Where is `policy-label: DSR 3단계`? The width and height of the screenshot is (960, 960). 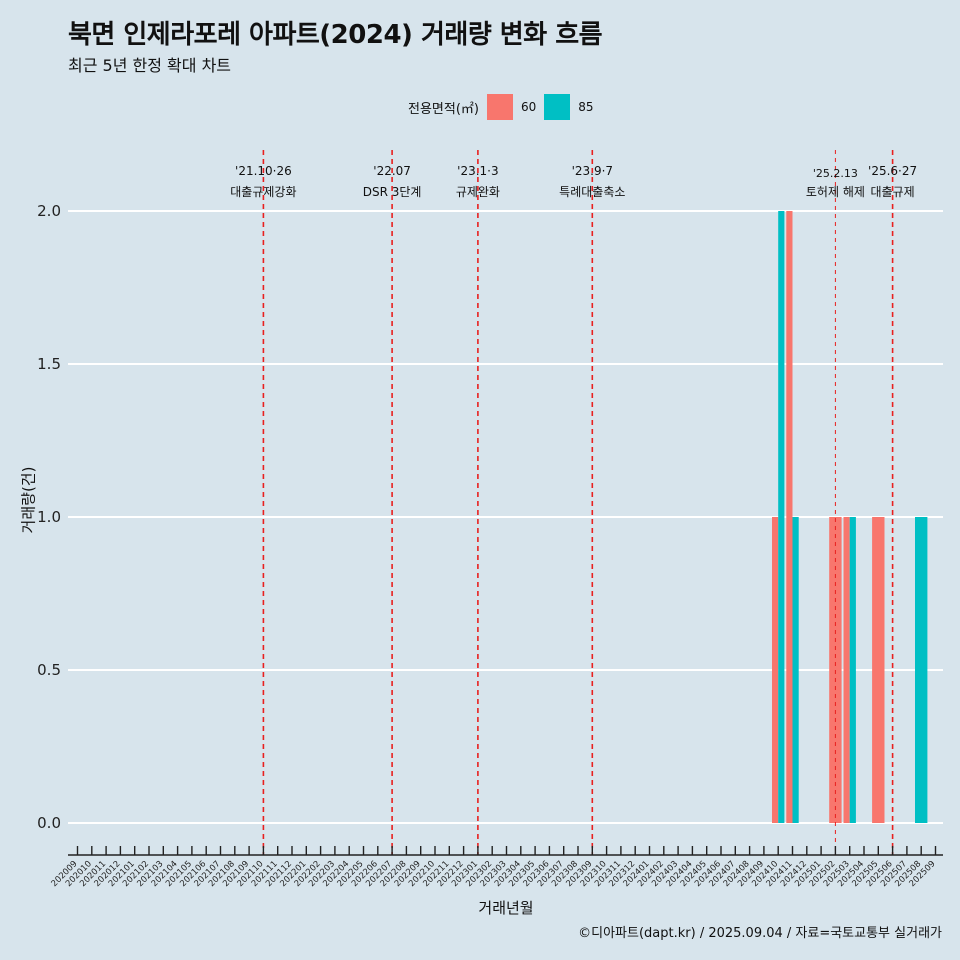
policy-label: DSR 3단계 is located at coordinates (392, 192).